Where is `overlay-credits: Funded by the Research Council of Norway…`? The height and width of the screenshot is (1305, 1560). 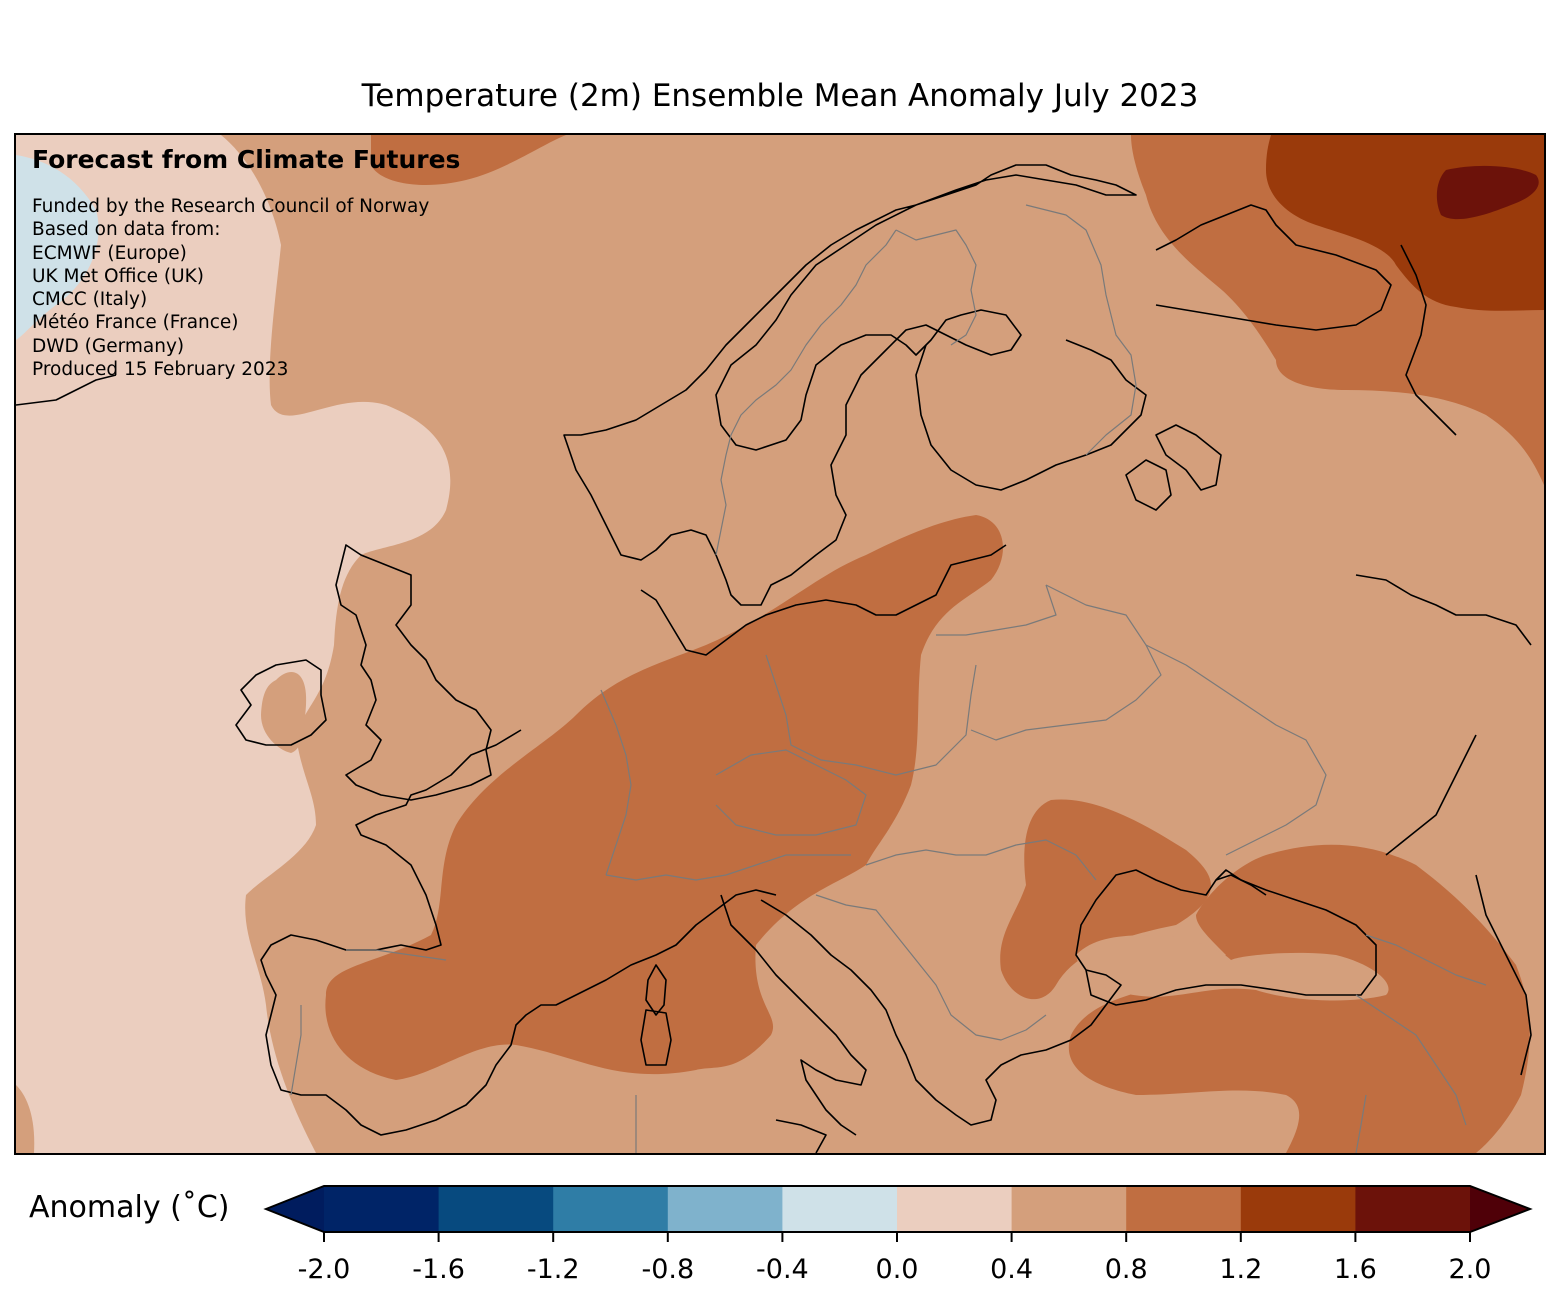 overlay-credits: Funded by the Research Council of Norway… is located at coordinates (230, 288).